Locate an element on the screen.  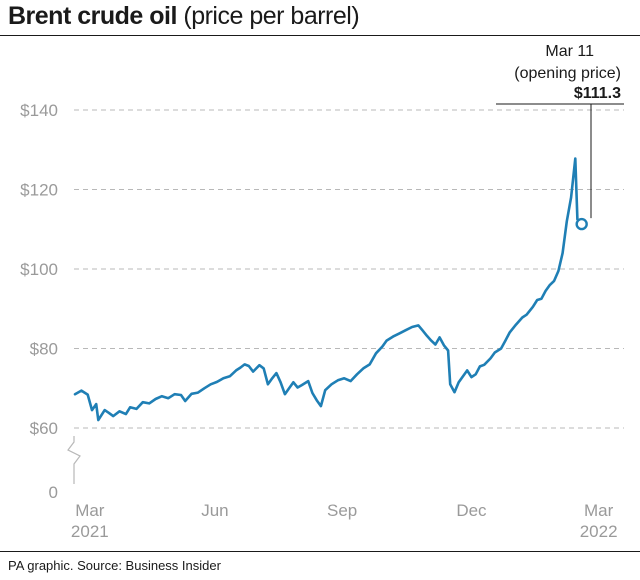
y-tick-label: $80 is located at coordinates (44, 349).